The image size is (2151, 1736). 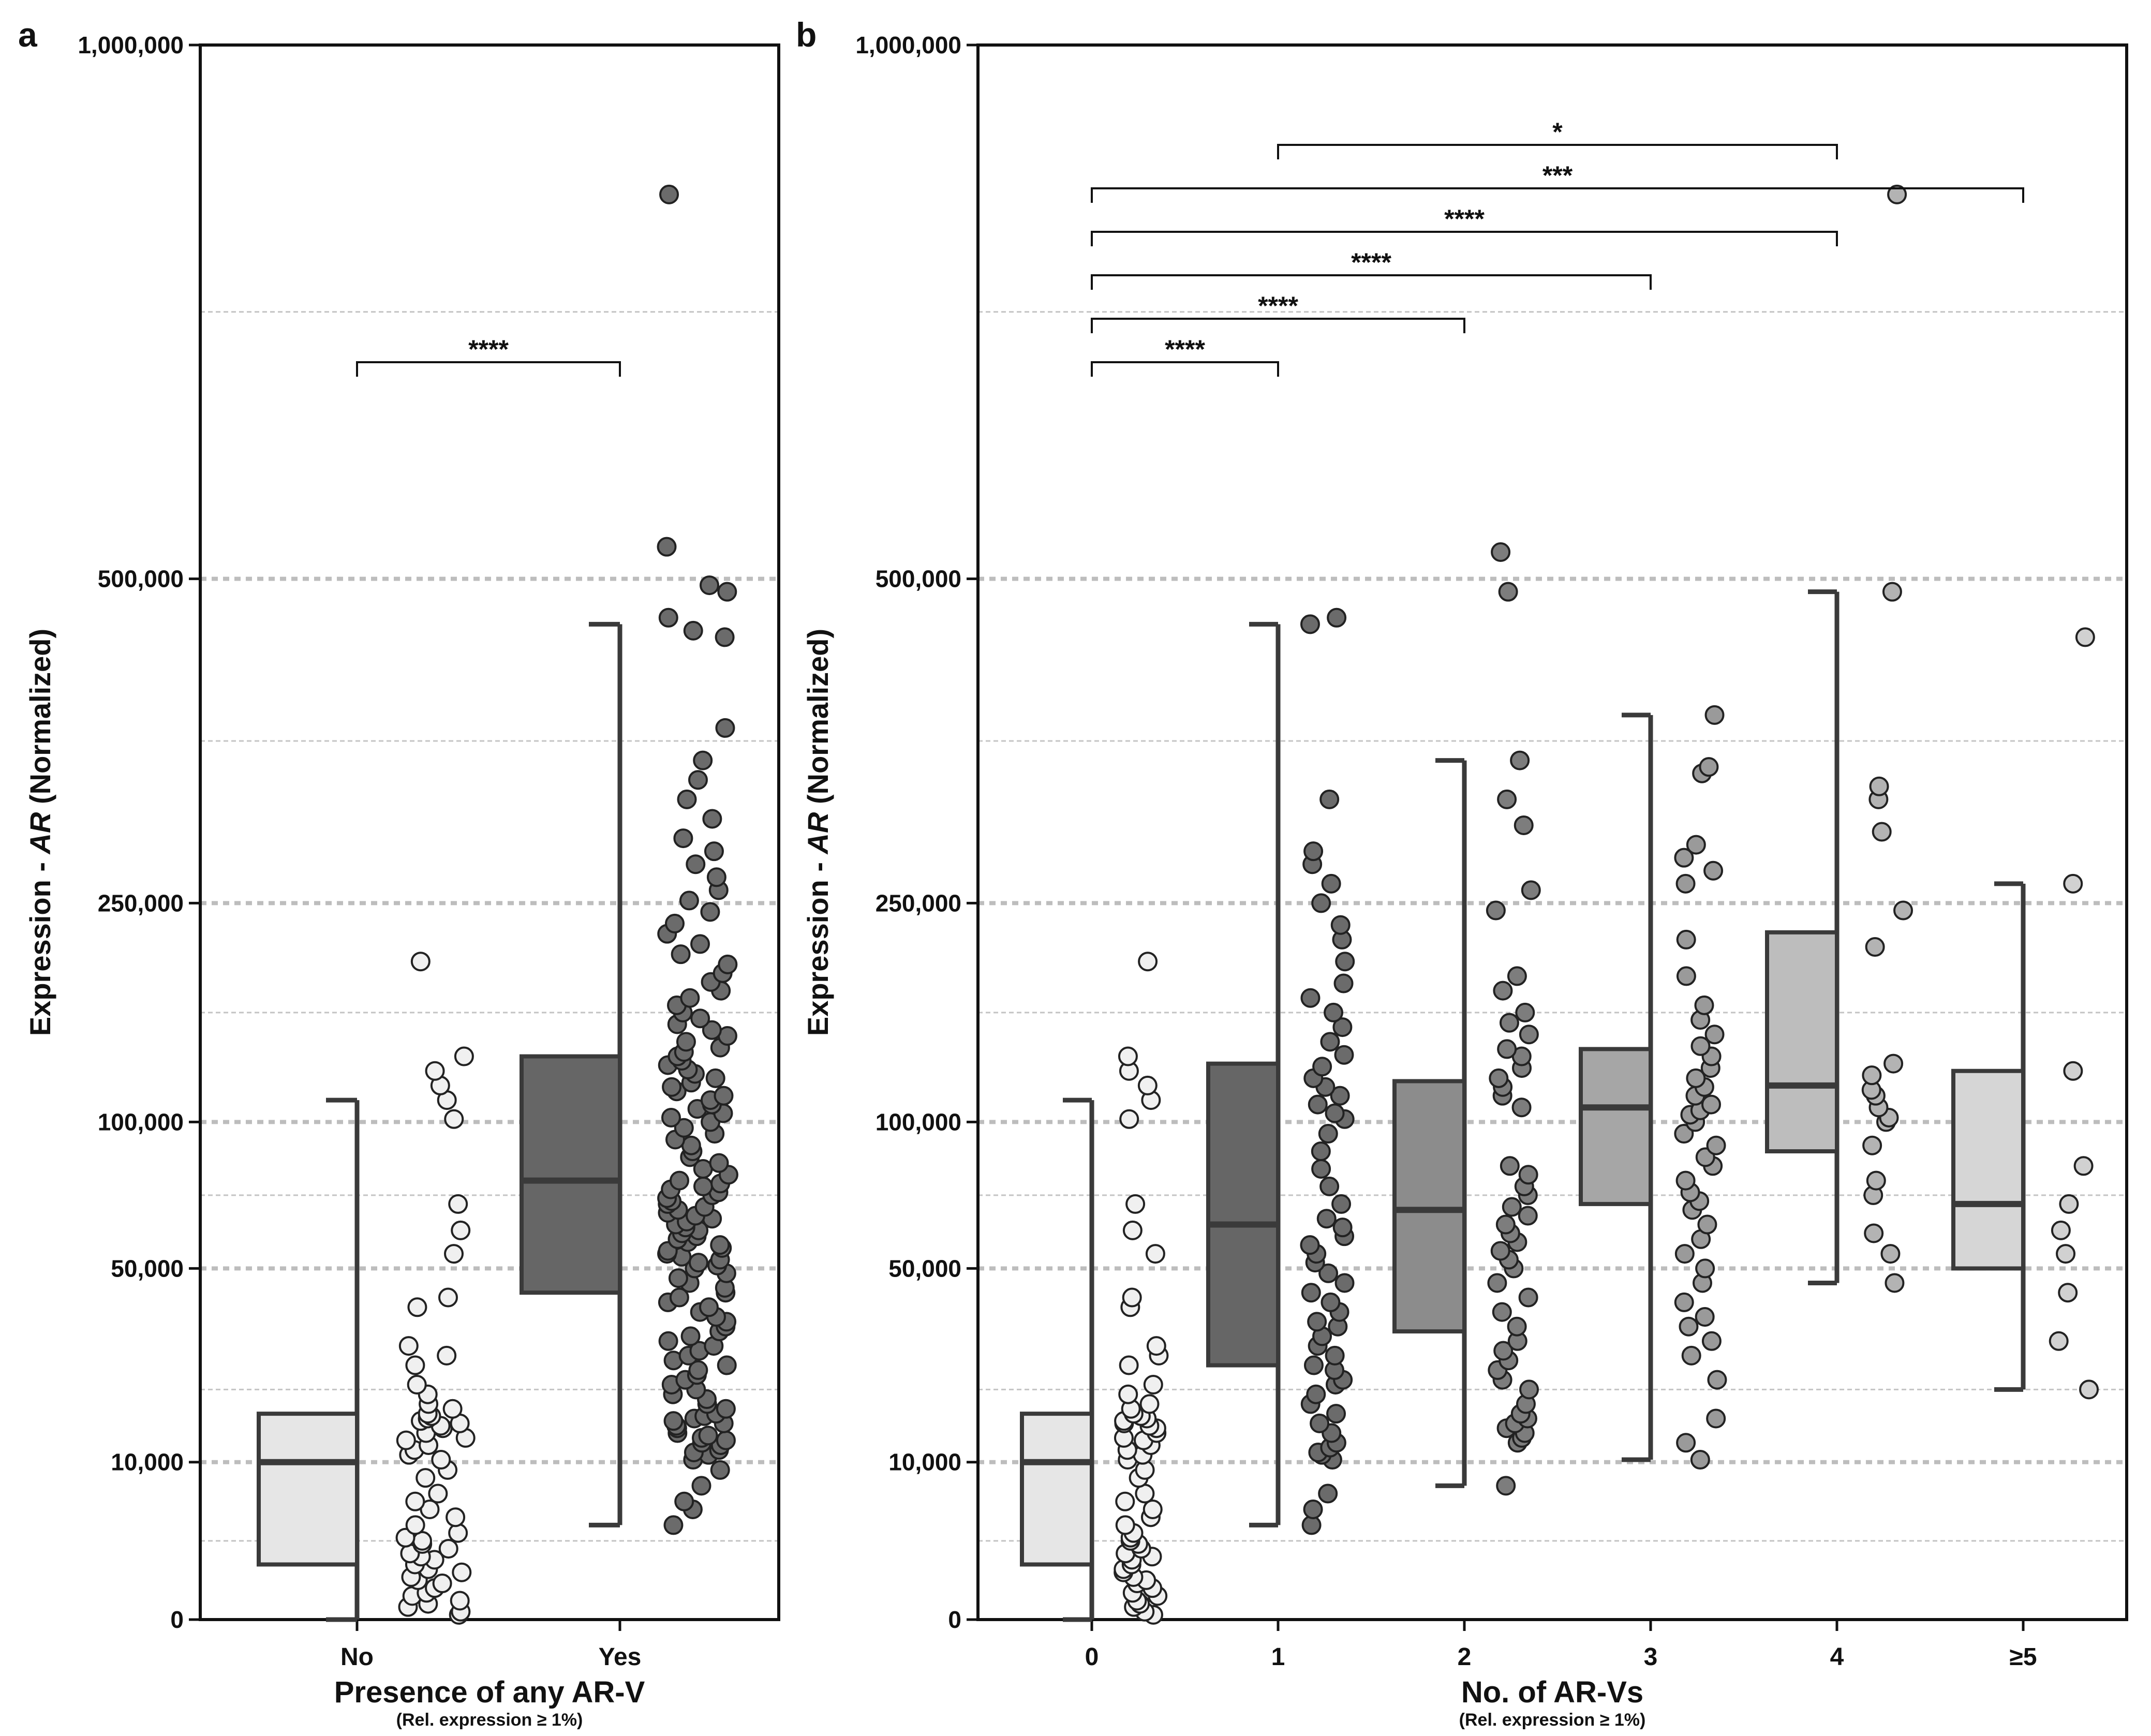 I want to click on x-category-label: 3, so click(x=1651, y=1657).